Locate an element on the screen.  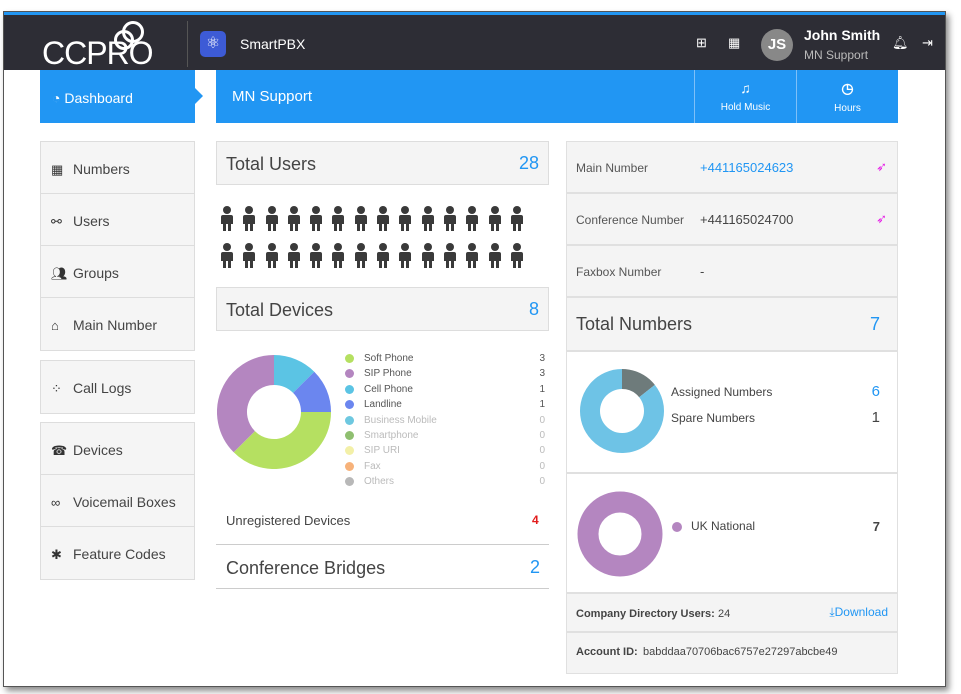
donut-slice-uk-national is located at coordinates (620, 534).